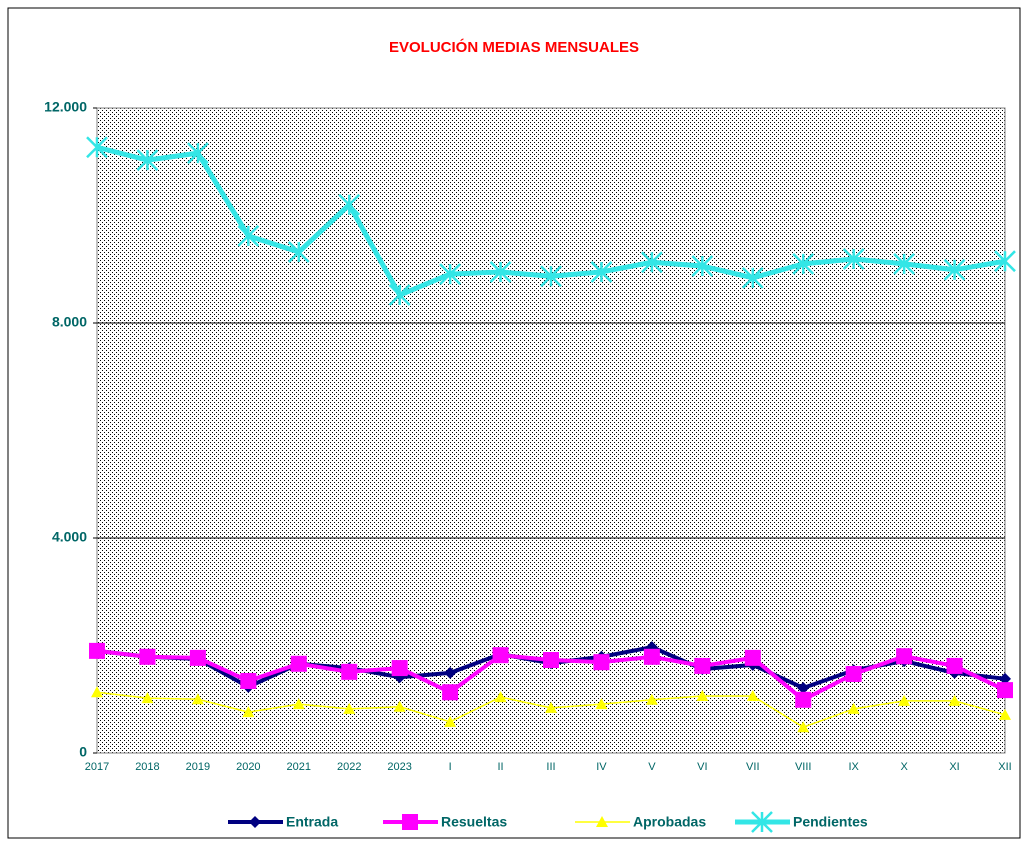  Describe the element at coordinates (954, 767) in the screenshot. I see `x-tick-label: XI` at that location.